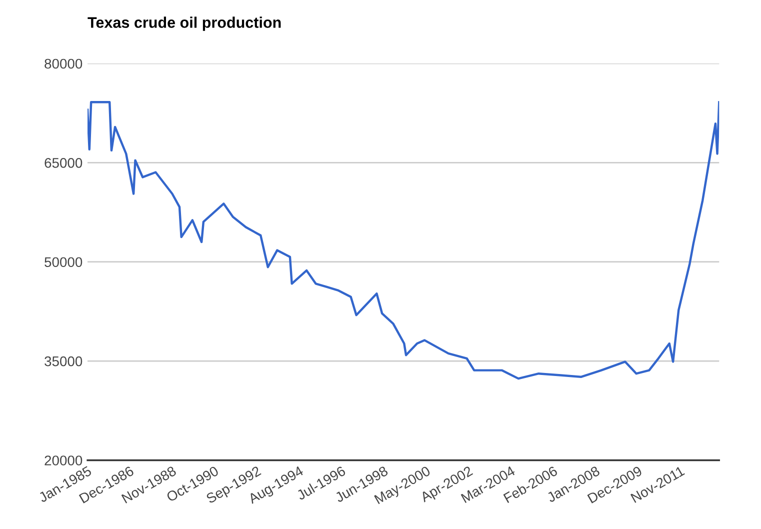  Describe the element at coordinates (63, 361) in the screenshot. I see `y-tick-label: 35000` at that location.